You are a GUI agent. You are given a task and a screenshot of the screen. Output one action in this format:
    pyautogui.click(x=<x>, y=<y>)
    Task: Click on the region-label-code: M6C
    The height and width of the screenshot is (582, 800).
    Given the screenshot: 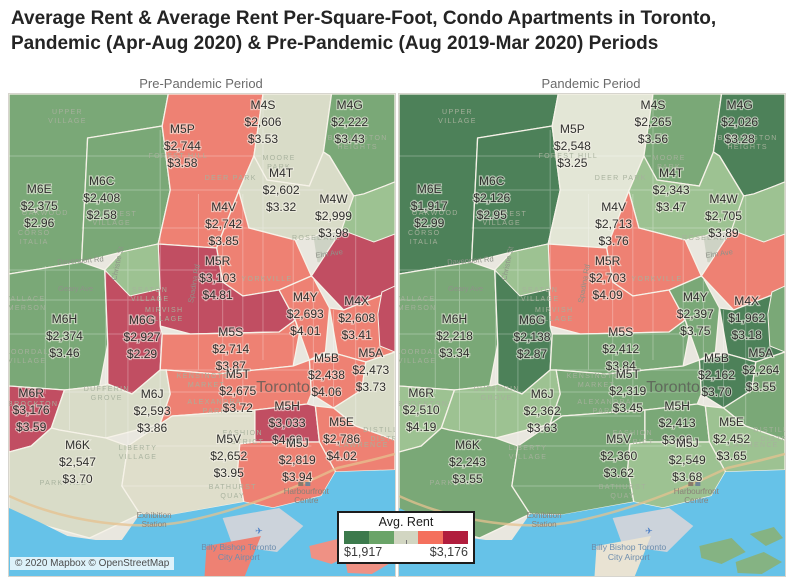 What is the action you would take?
    pyautogui.click(x=102, y=181)
    